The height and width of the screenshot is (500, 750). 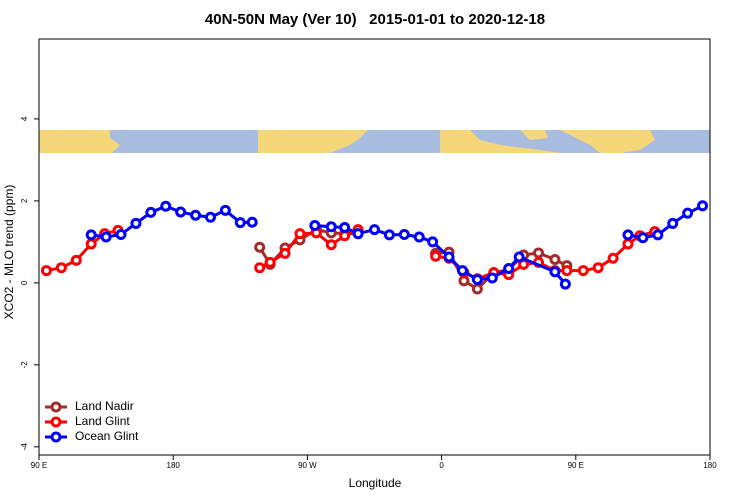 What do you see at coordinates (375, 483) in the screenshot?
I see `x-axis-label: Longitude` at bounding box center [375, 483].